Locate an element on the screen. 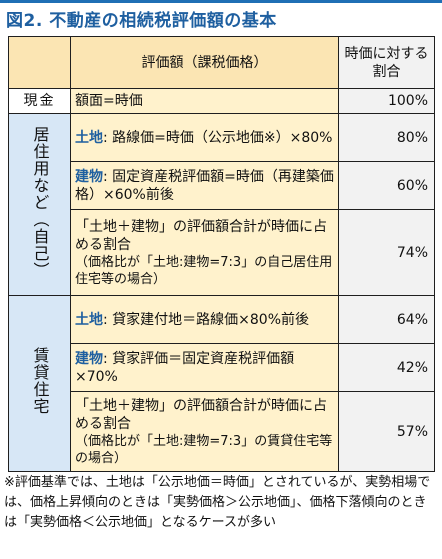 Image resolution: width=442 pixels, height=559 pixels. home-building-text: : 固定資産税評価額=時価（再建築価格）×60%前後 is located at coordinates (204, 185).